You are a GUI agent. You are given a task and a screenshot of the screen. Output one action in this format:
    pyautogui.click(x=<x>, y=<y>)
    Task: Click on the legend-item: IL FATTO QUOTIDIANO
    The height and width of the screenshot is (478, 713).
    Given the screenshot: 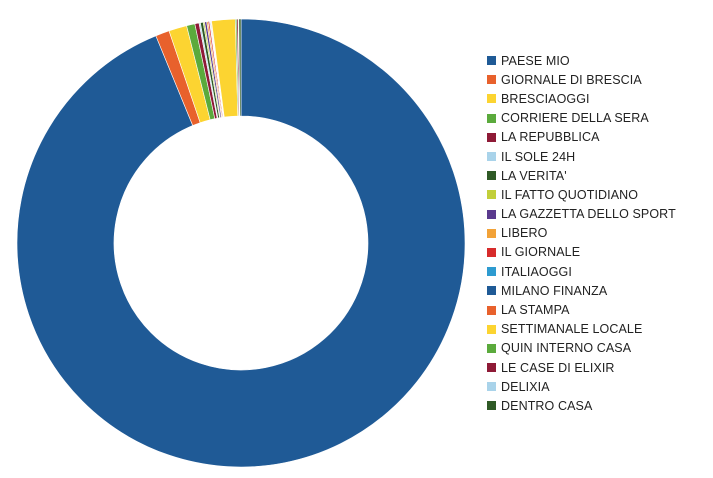 What is the action you would take?
    pyautogui.click(x=581, y=194)
    